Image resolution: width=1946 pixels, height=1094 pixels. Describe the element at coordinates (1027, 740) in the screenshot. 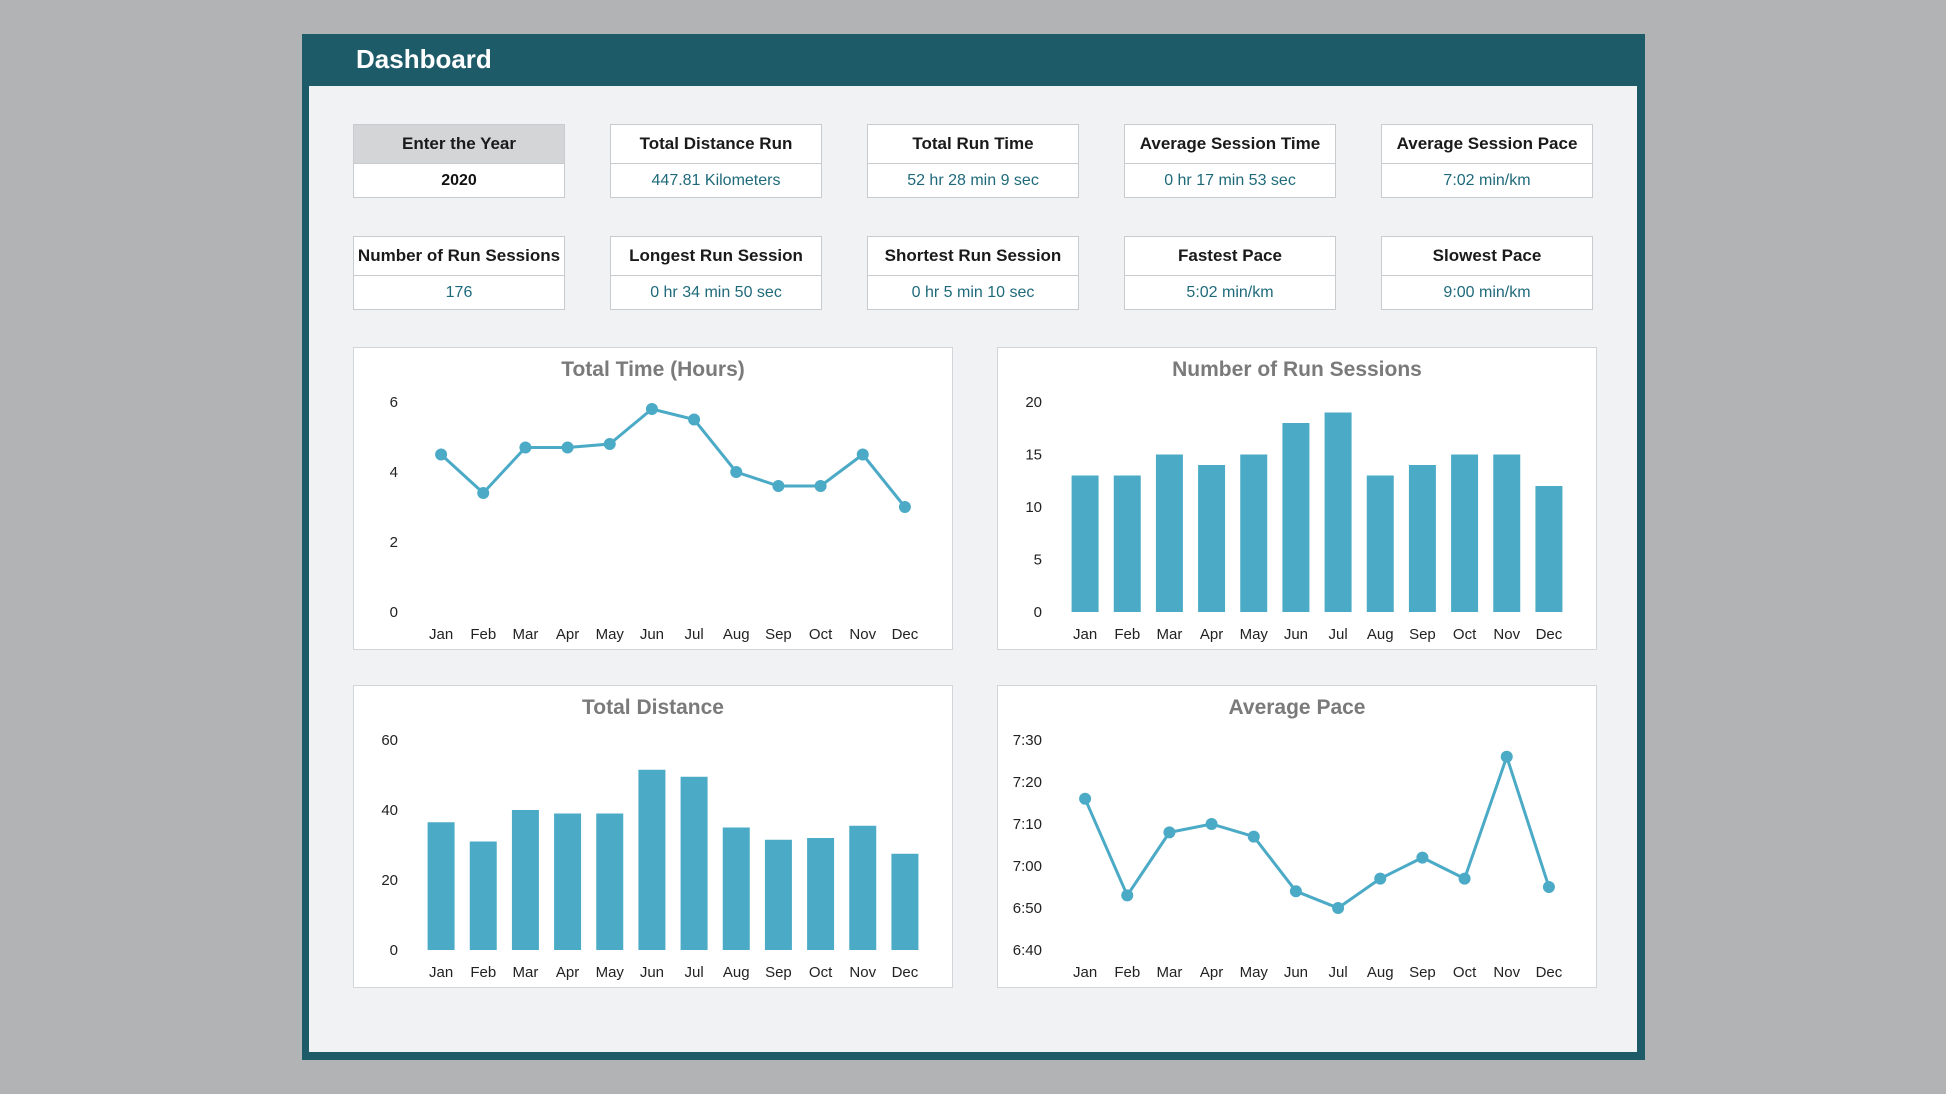

I see `y-tick-label: 7:30` at that location.